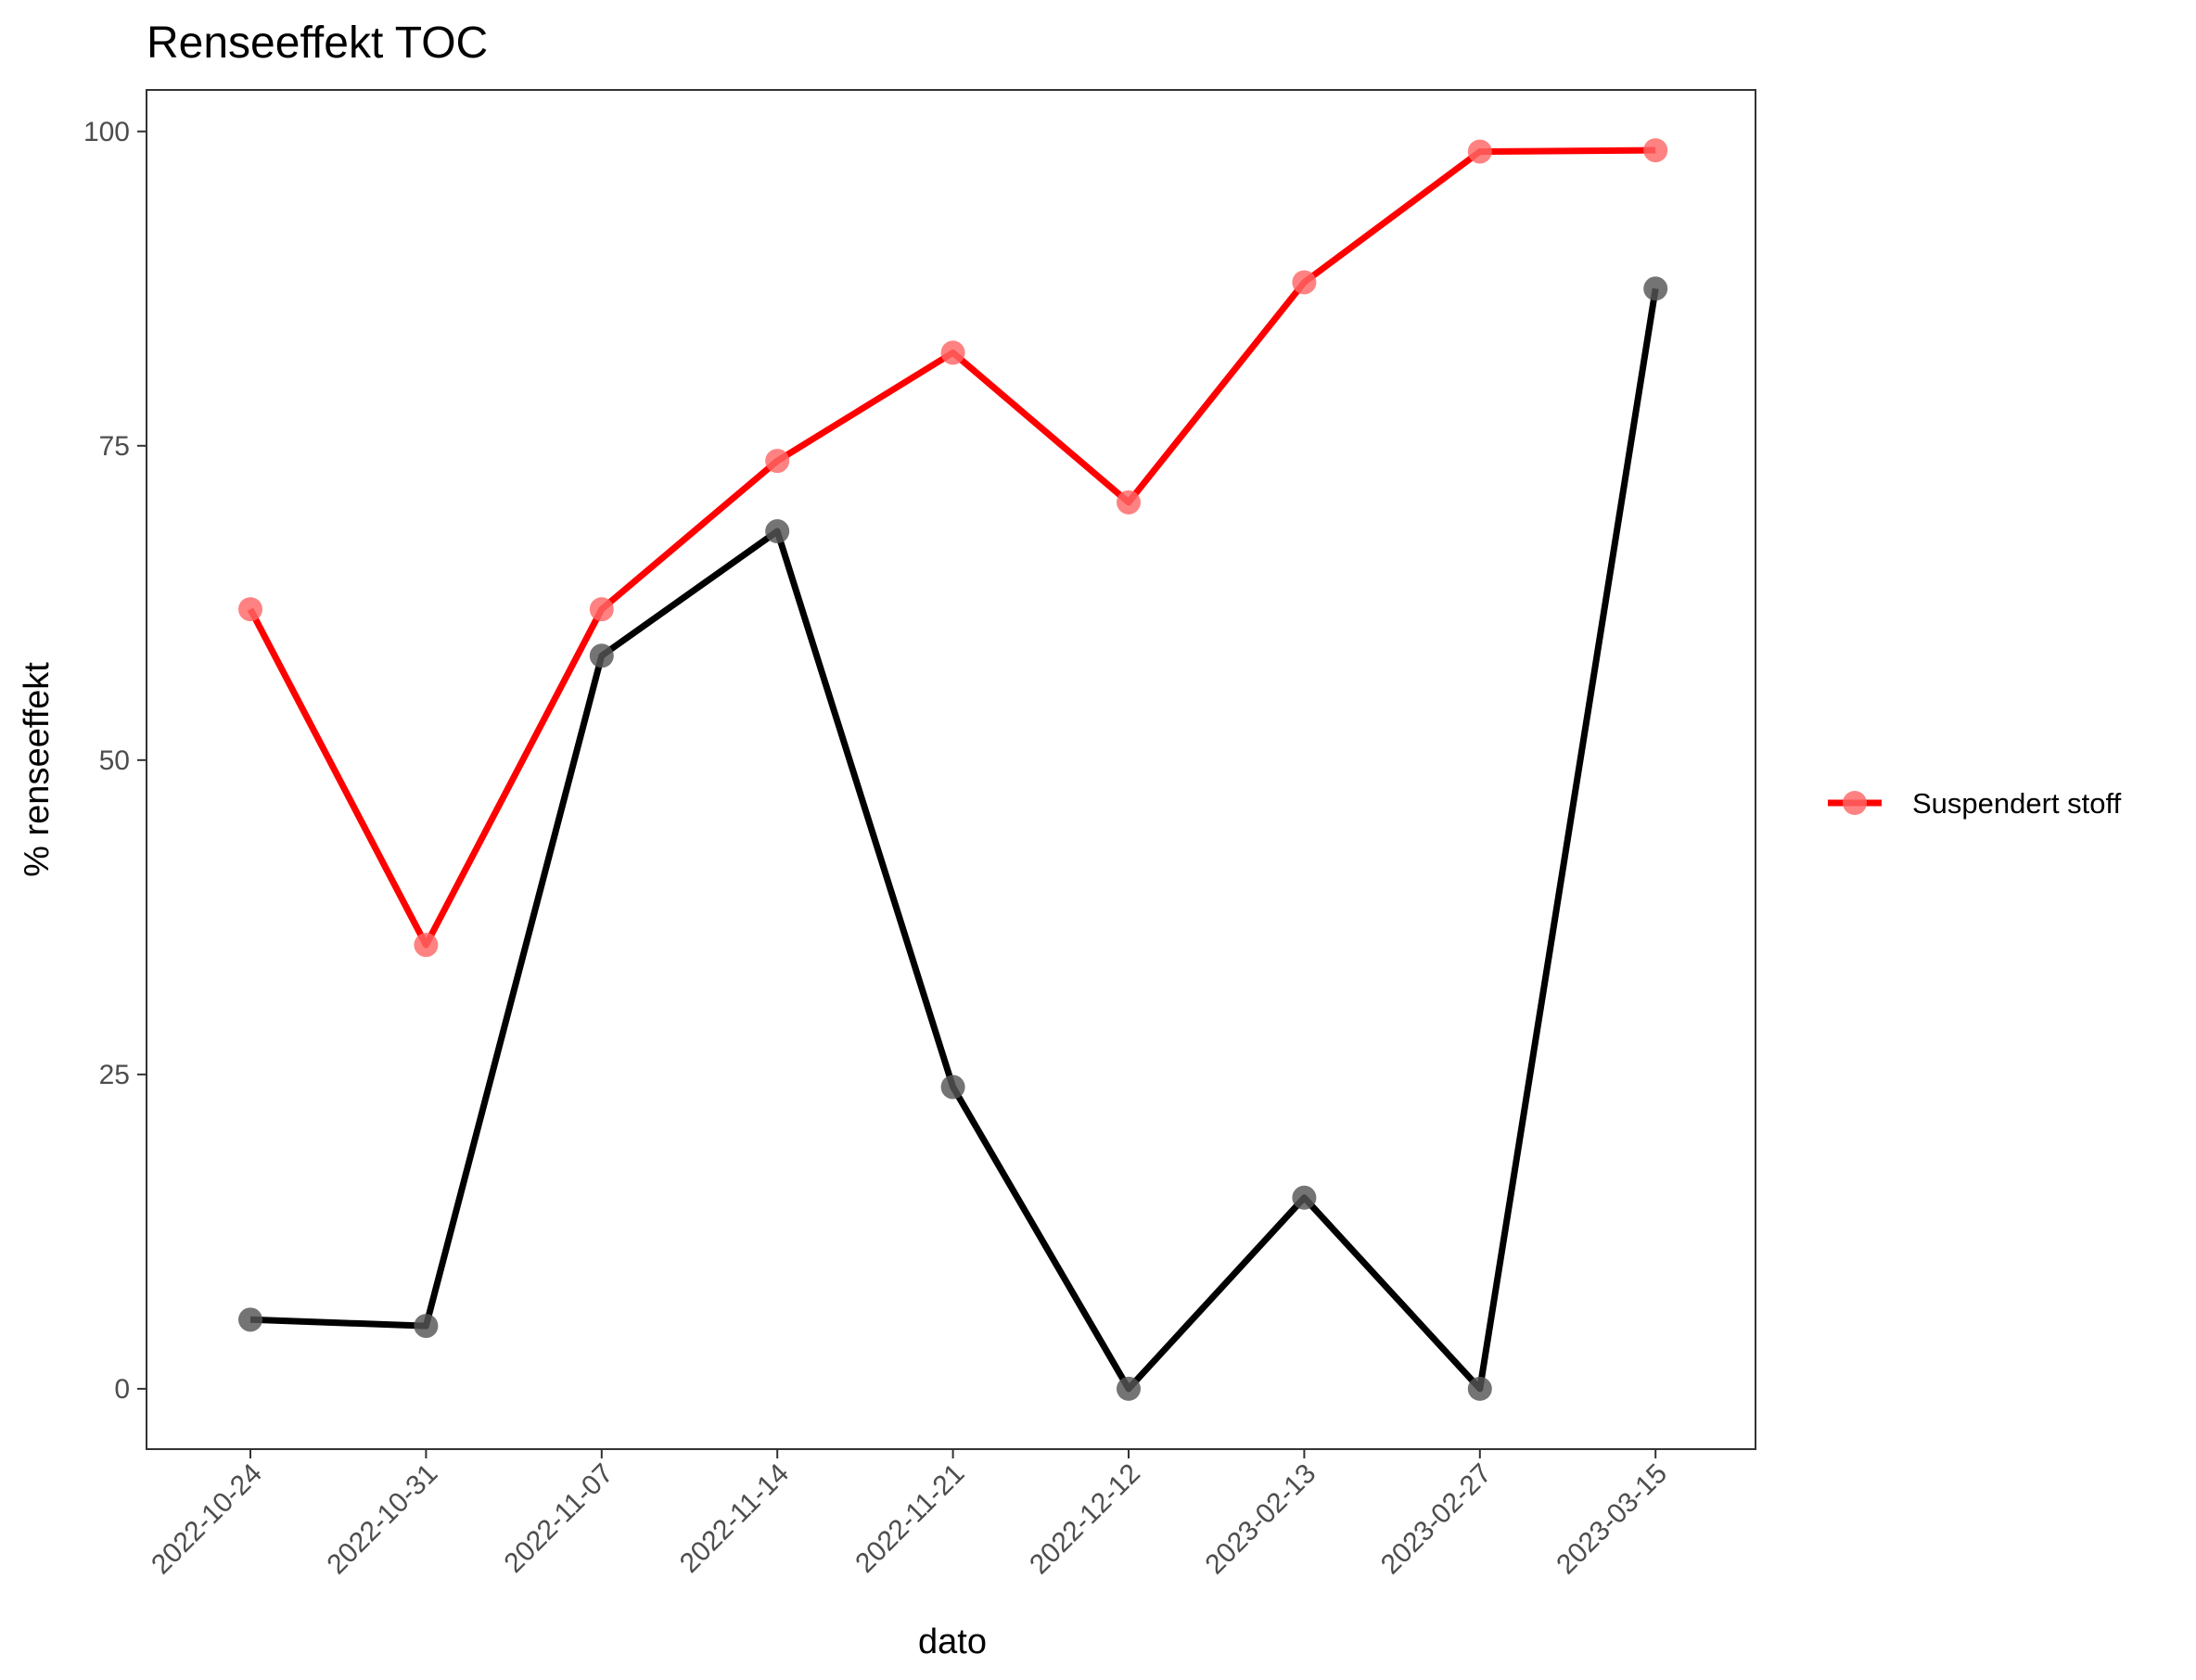 The width and height of the screenshot is (2196, 1680). I want to click on y-axis: 0 25 50 75 100, so click(115, 761).